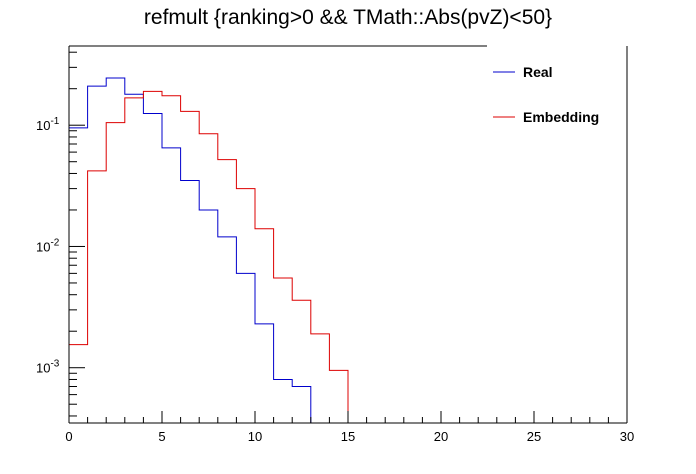 This screenshot has height=474, width=696. I want to click on x-tick-label: 10, so click(255, 436).